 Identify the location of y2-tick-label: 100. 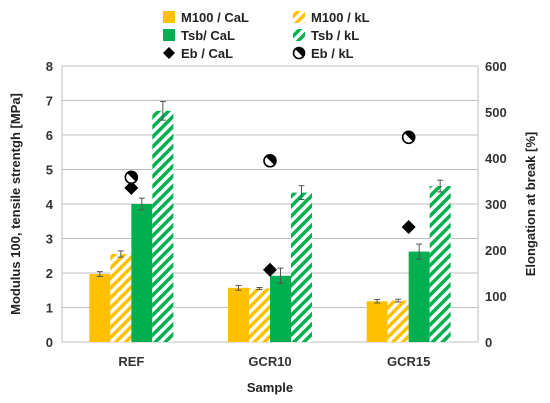
(496, 296).